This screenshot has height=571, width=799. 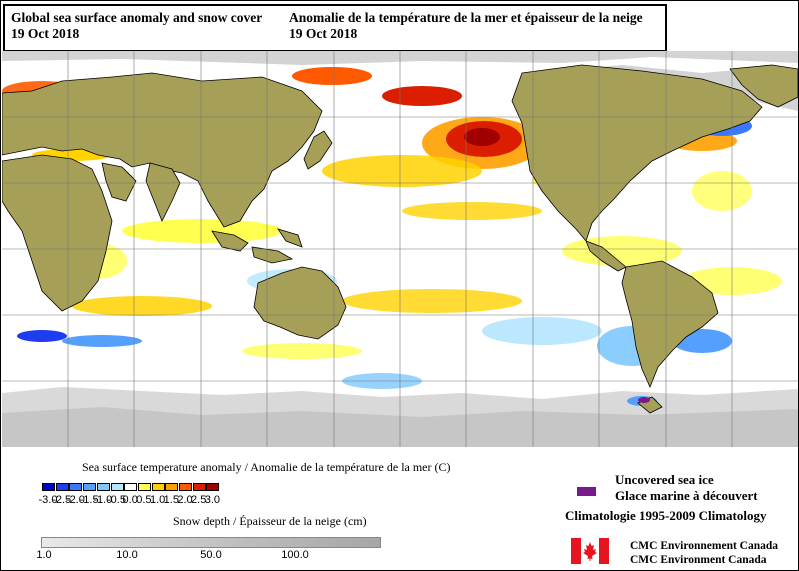 What do you see at coordinates (116, 500) in the screenshot?
I see `sst-tick-label: -0.5` at bounding box center [116, 500].